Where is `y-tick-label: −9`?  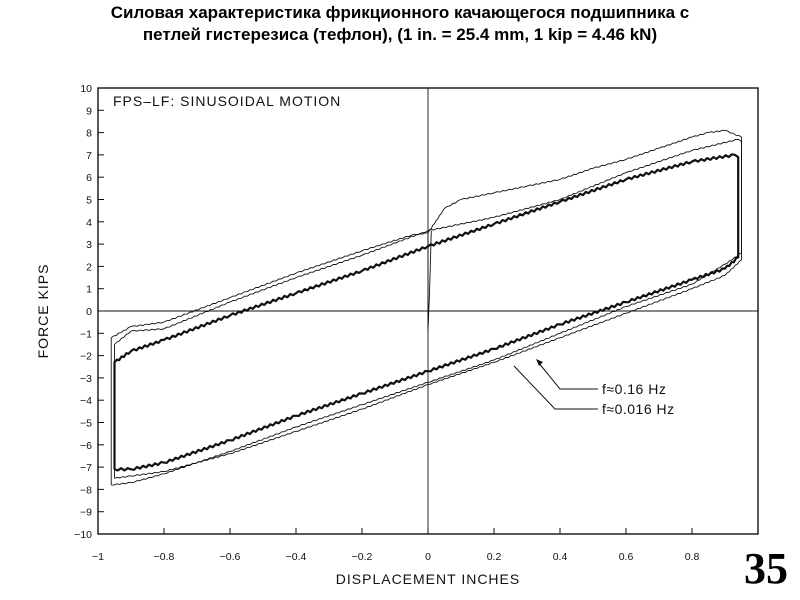
y-tick-label: −9 is located at coordinates (86, 513).